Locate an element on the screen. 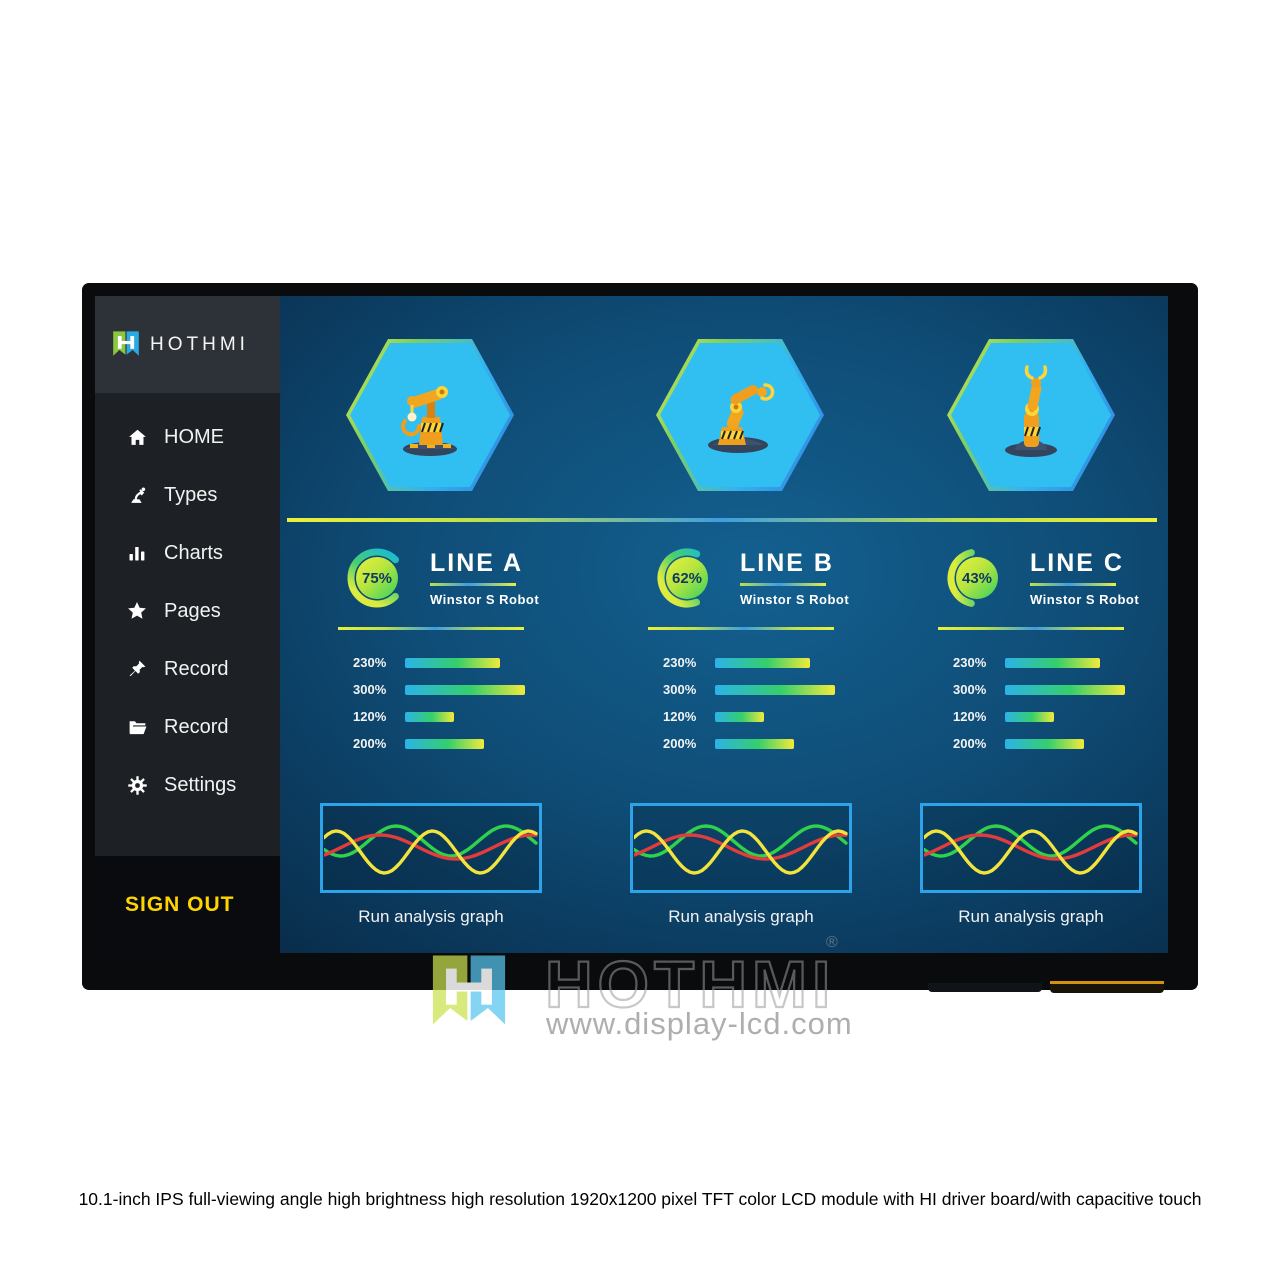 This screenshot has height=1280, width=1280. section-divider is located at coordinates (722, 520).